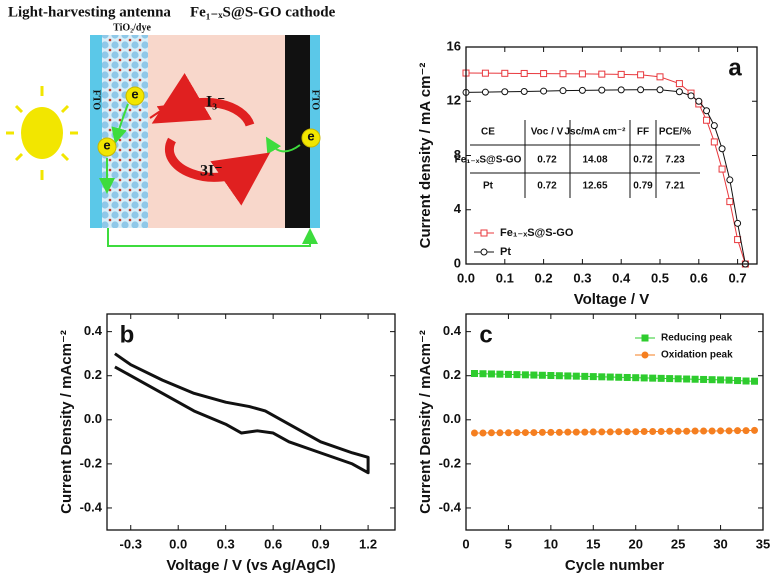  What do you see at coordinates (242, 413) in the screenshot?
I see `series-line` at bounding box center [242, 413].